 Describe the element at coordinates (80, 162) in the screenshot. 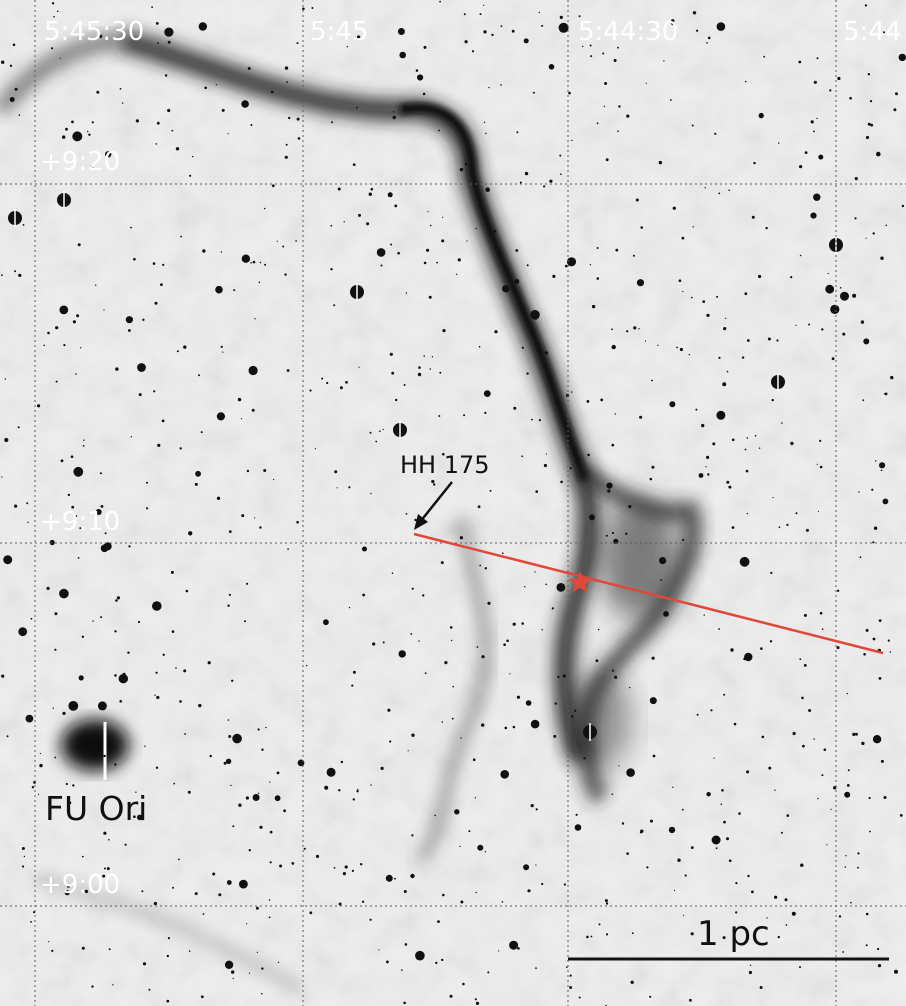

I see `dec-label: +9:20` at that location.